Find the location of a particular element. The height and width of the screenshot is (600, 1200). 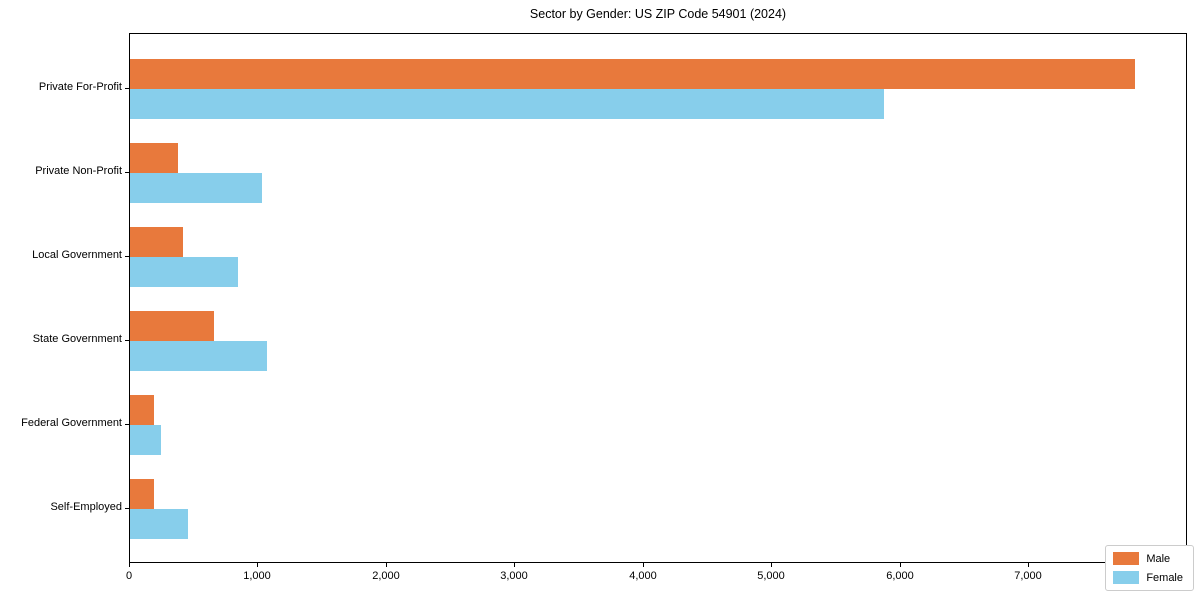

bar-female-state-government is located at coordinates (198, 356).